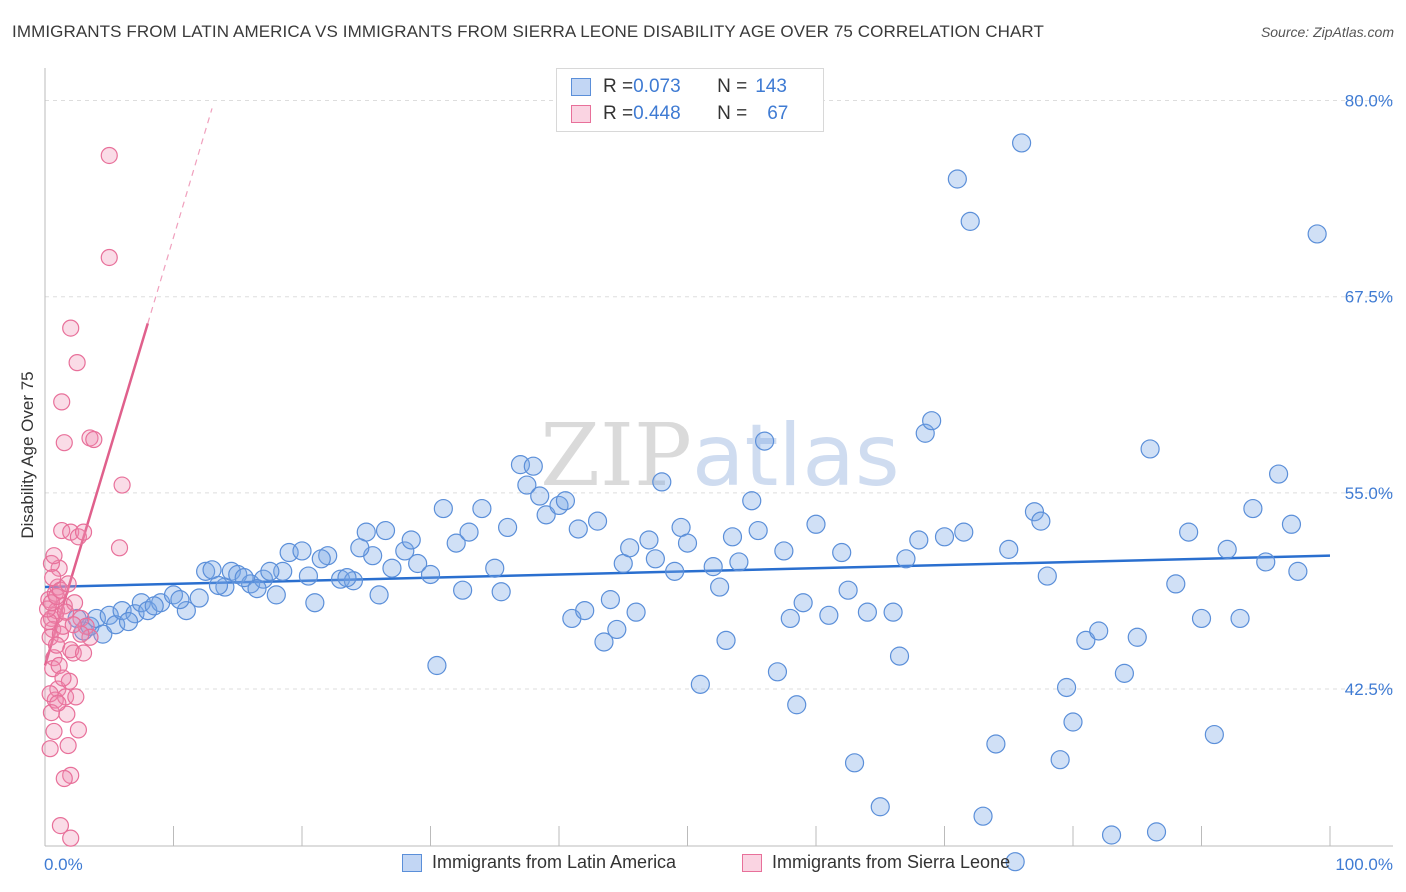 This screenshot has width=1406, height=892. I want to click on r-label: R =, so click(618, 86).